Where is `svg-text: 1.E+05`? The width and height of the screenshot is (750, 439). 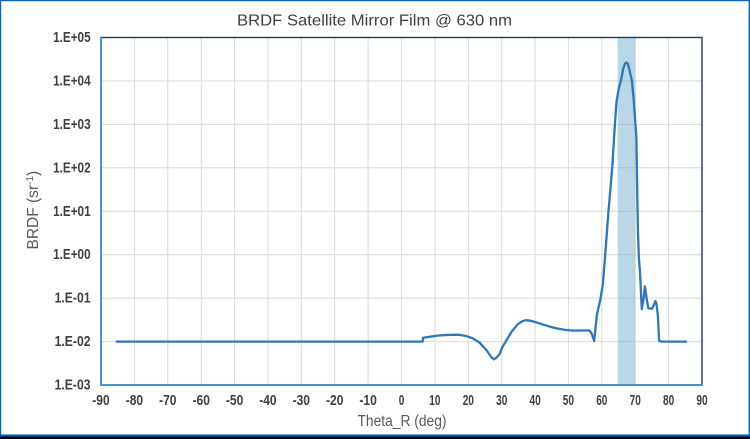
svg-text: 1.E+05 is located at coordinates (72, 38).